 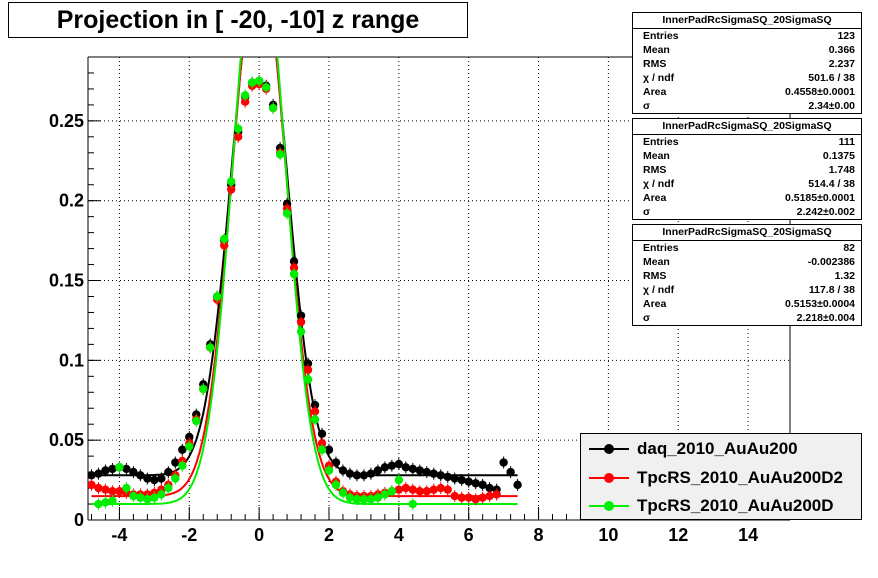 What do you see at coordinates (820, 304) in the screenshot?
I see `stats-value: 0.5153±0.0004` at bounding box center [820, 304].